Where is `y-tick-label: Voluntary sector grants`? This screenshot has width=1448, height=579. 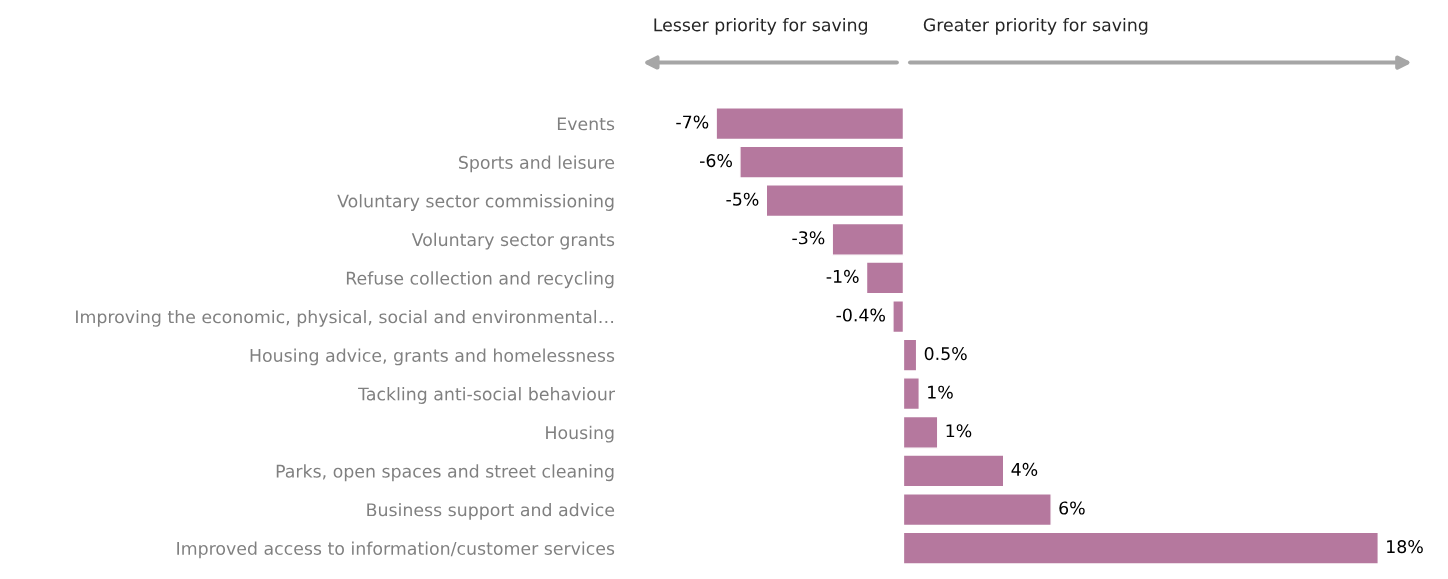 y-tick-label: Voluntary sector grants is located at coordinates (513, 241).